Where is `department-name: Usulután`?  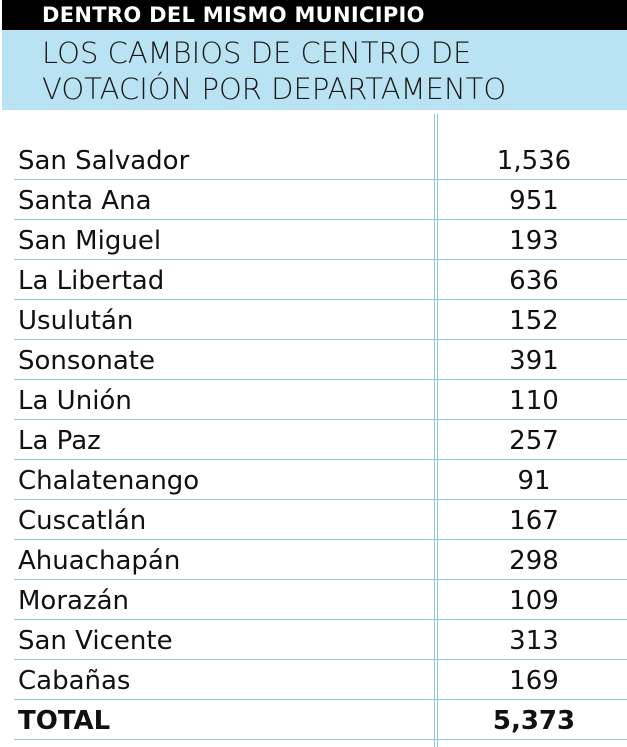 department-name: Usulután is located at coordinates (76, 321).